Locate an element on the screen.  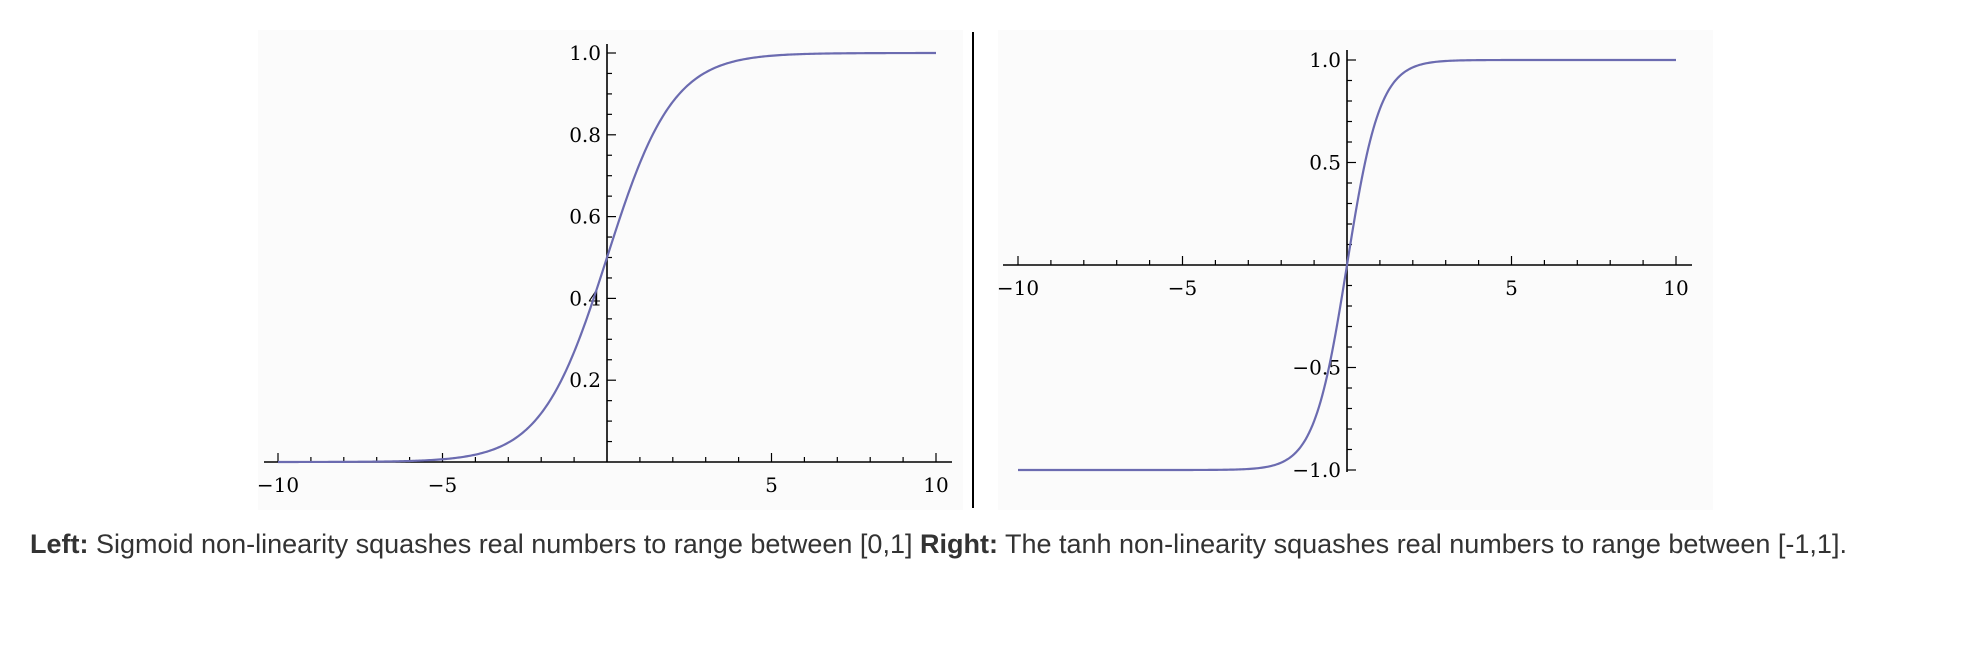
sigmoid-x-tick-label: −5 is located at coordinates (442, 485).